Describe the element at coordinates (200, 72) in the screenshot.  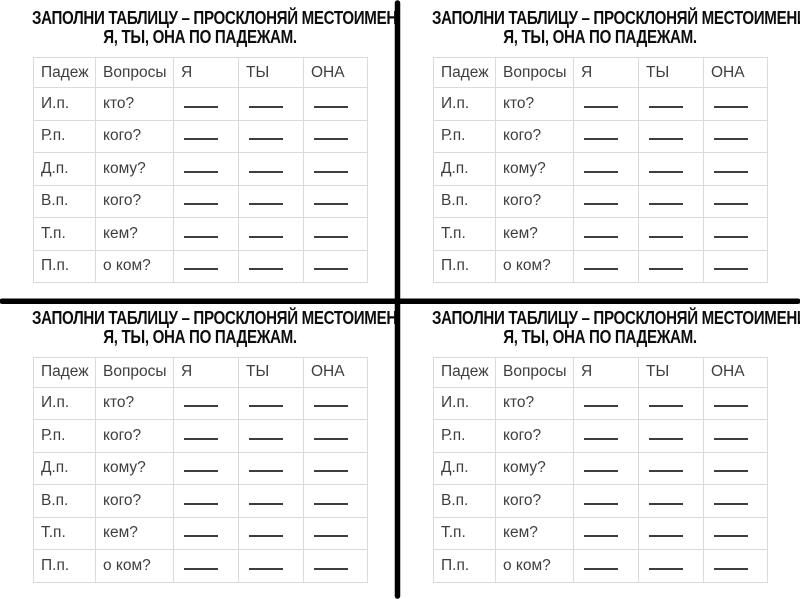
I see `table-header-row: Падеж Вопросы Я ТЫ ОНА` at that location.